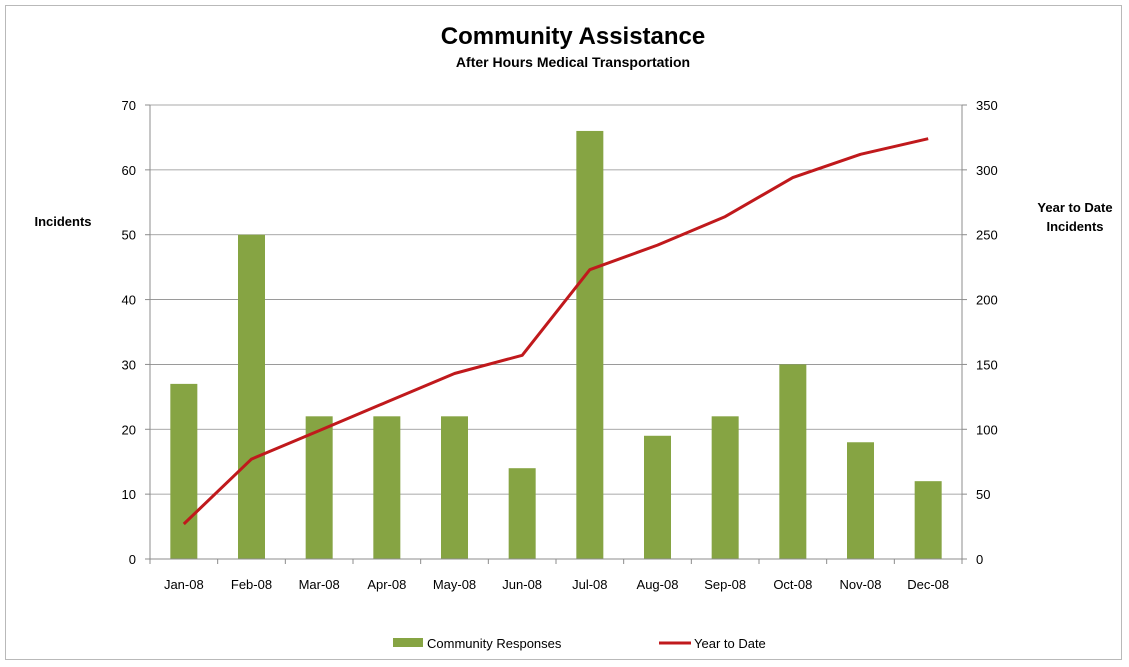 Image resolution: width=1129 pixels, height=667 pixels. I want to click on x-tick-label: Dec-08, so click(928, 584).